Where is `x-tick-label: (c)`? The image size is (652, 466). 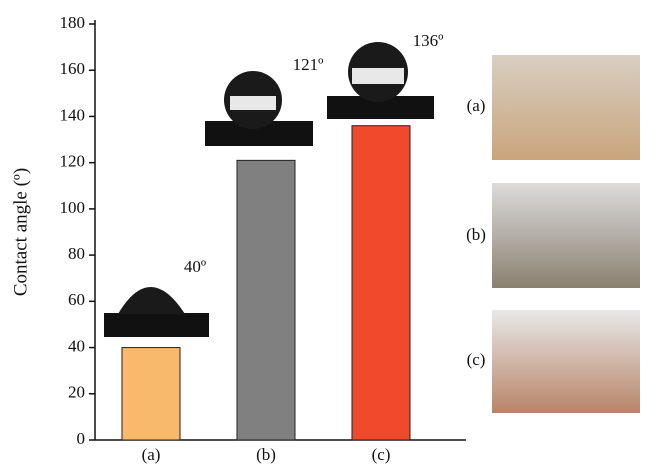 x-tick-label: (c) is located at coordinates (381, 454).